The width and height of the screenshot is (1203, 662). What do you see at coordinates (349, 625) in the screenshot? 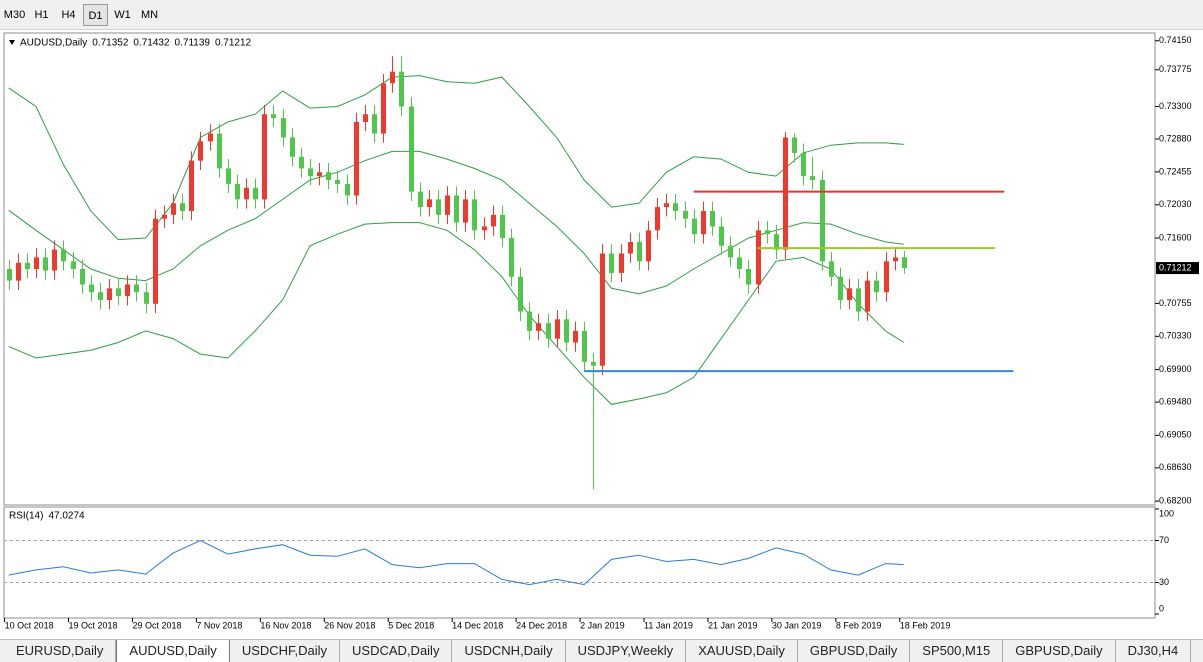
I see `x-tick-label: 26 Nov 2018` at bounding box center [349, 625].